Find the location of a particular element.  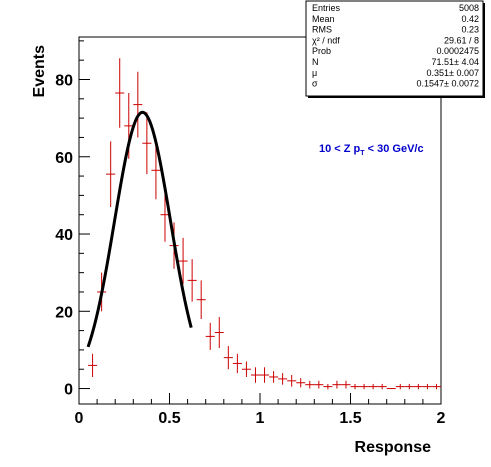

y-tick-label: 40 is located at coordinates (64, 235).